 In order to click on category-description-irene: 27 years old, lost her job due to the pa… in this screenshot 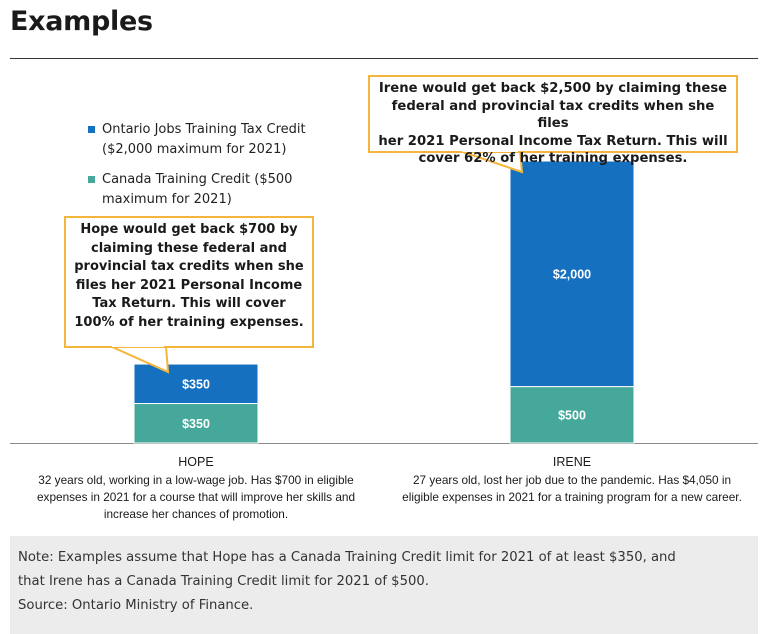, I will do `click(571, 489)`.